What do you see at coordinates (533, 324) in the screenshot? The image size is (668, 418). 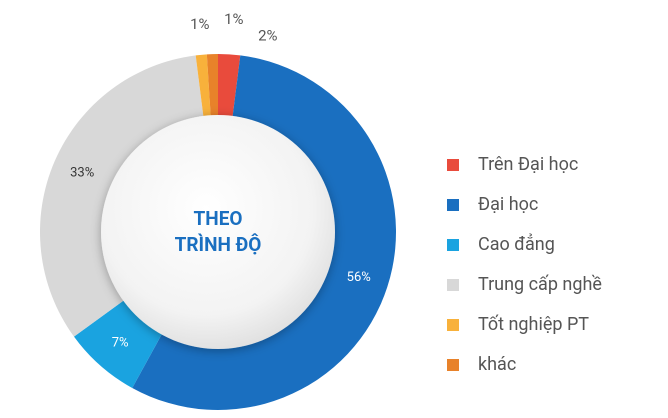 I see `legend-label: Tốt nghiệp PT` at bounding box center [533, 324].